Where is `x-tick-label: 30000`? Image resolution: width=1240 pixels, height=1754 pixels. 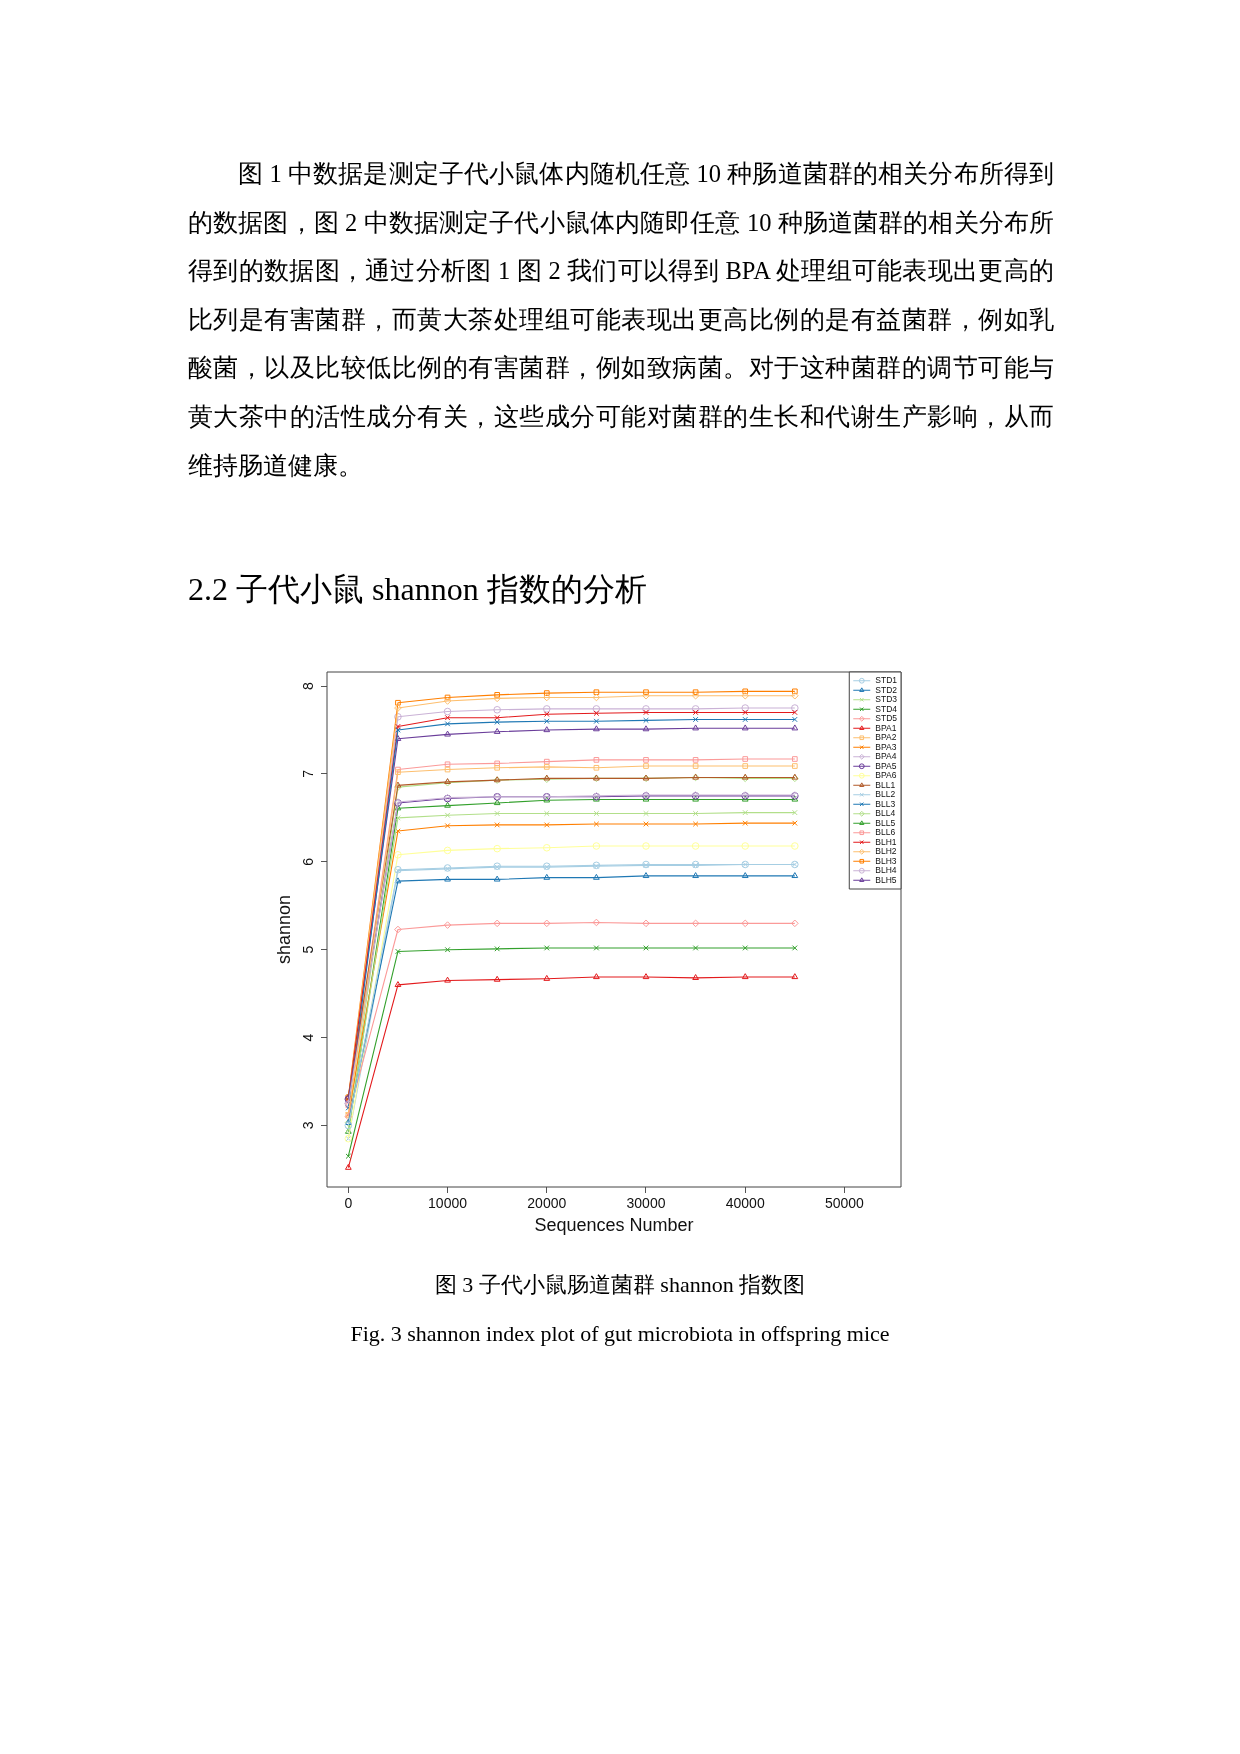 x-tick-label: 30000 is located at coordinates (646, 1203).